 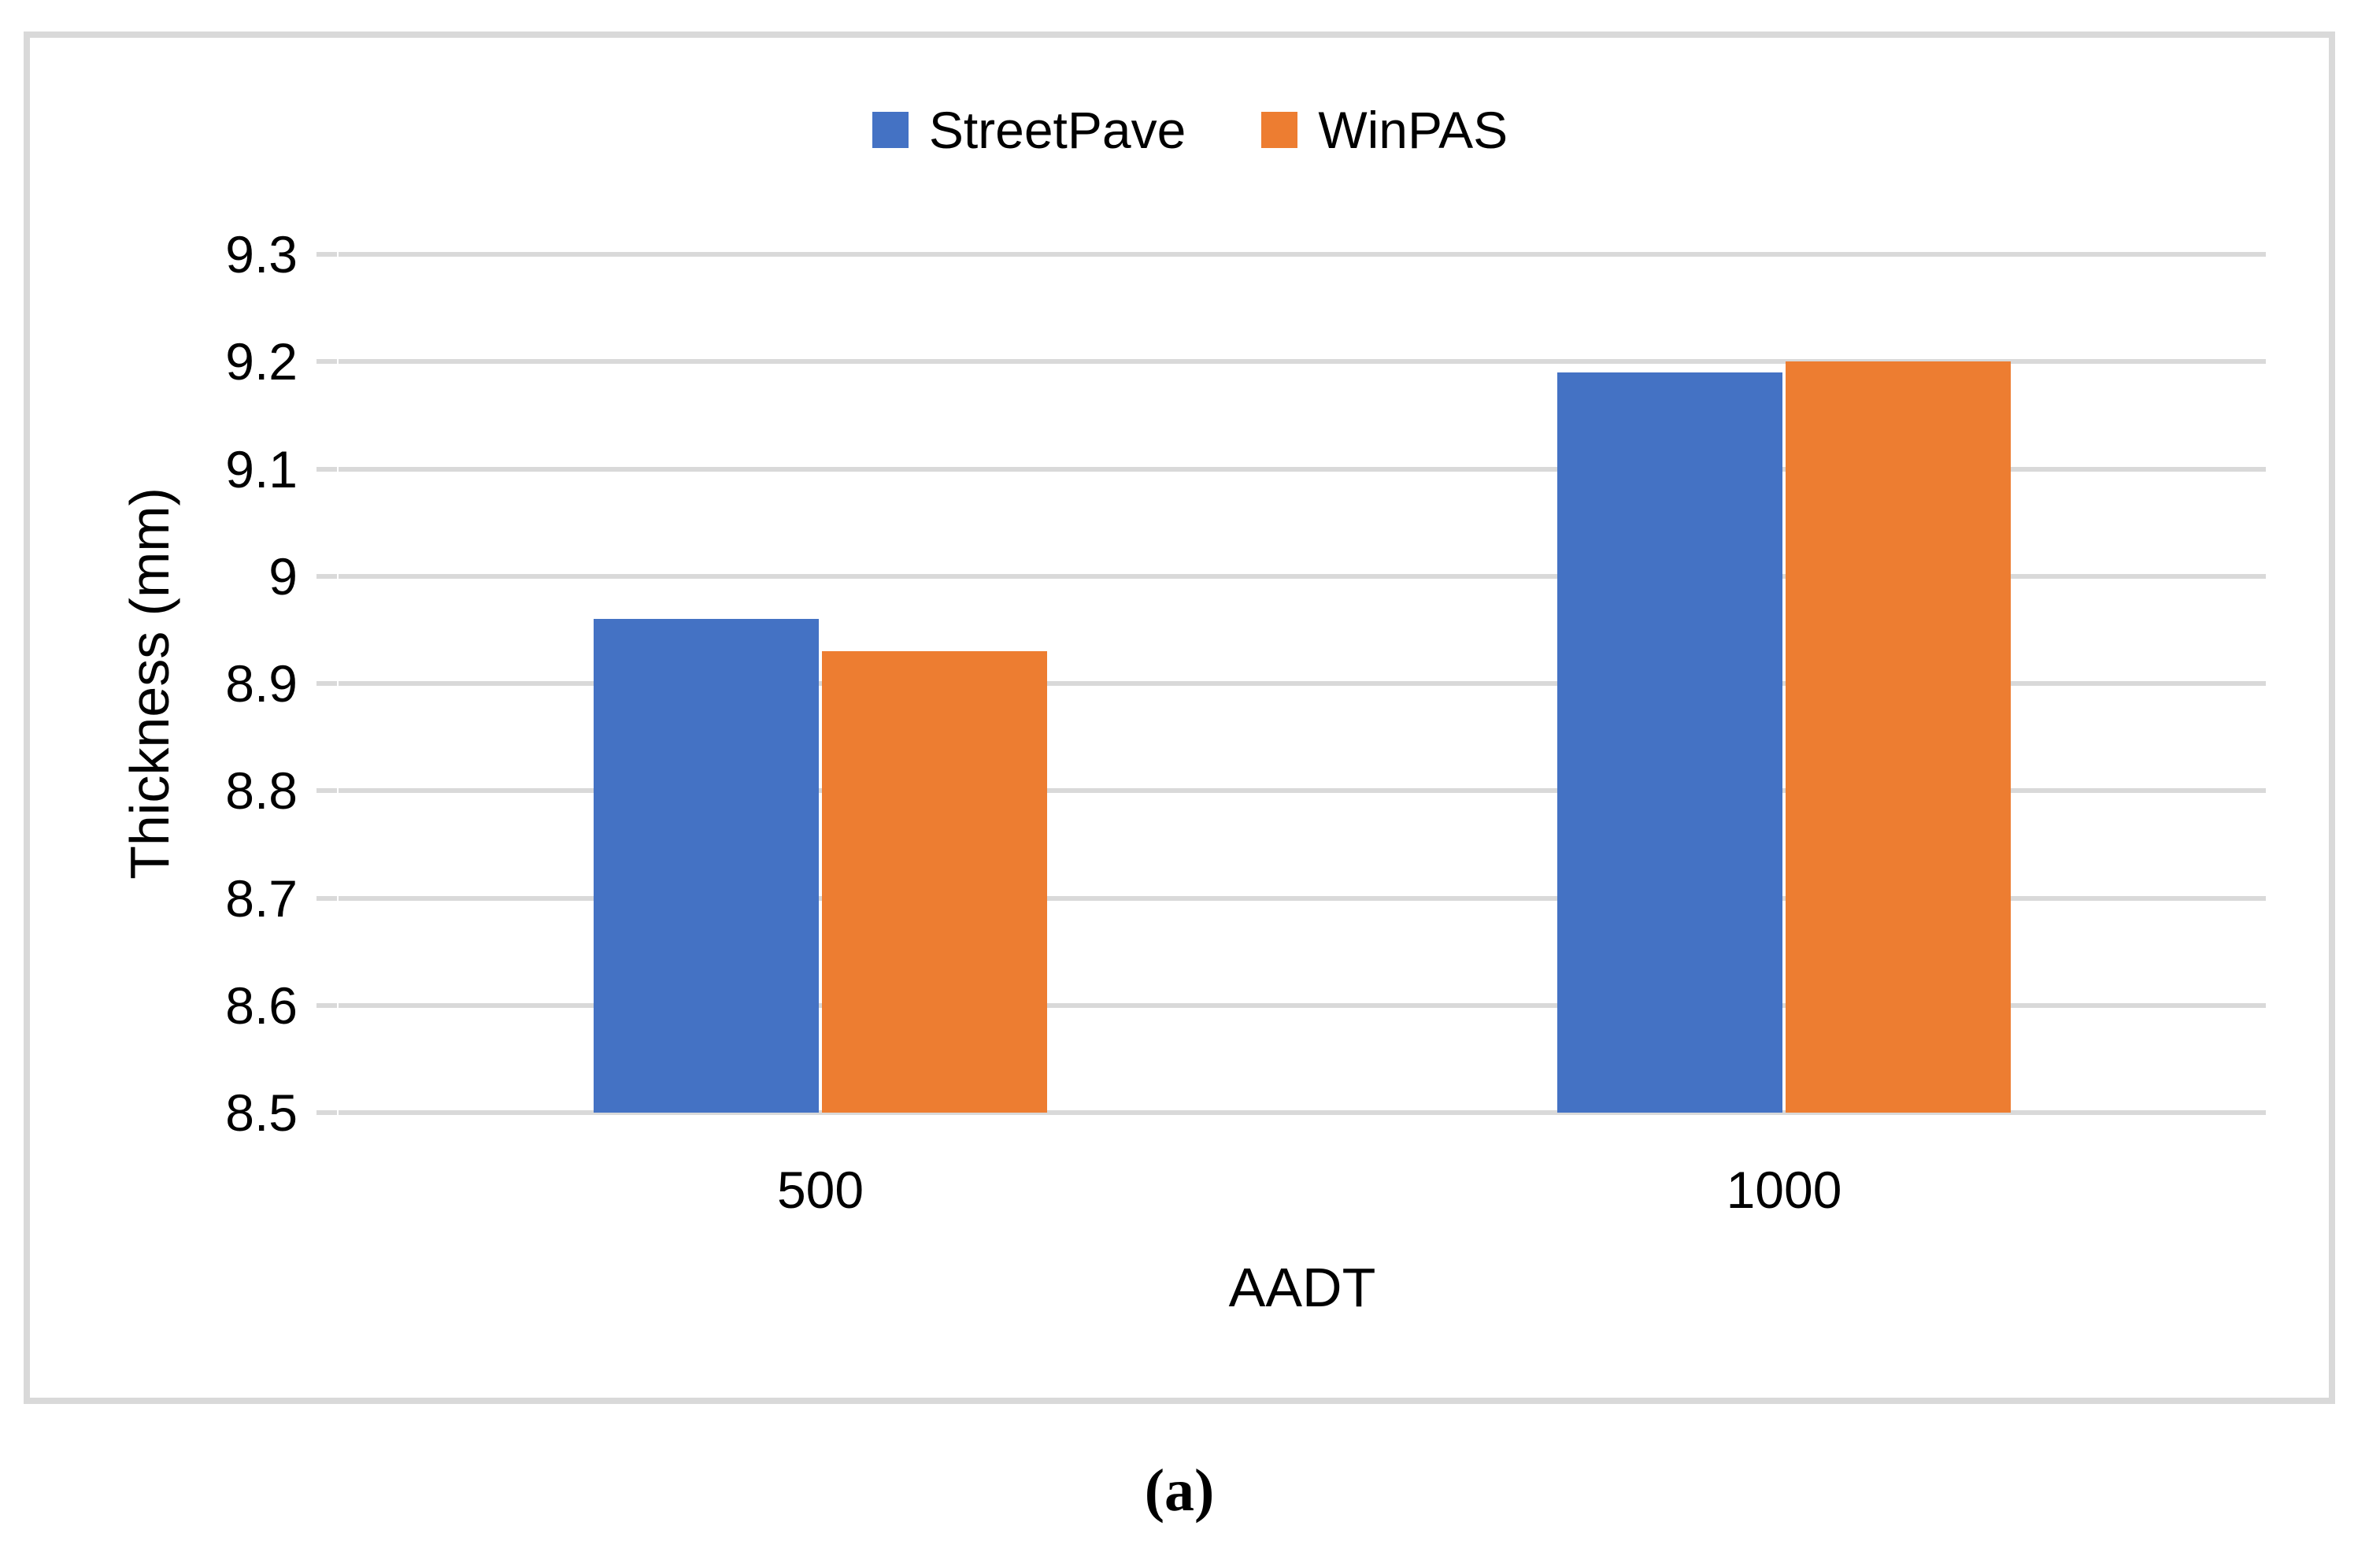 I want to click on y-tick-label: 8.6, so click(x=261, y=1005).